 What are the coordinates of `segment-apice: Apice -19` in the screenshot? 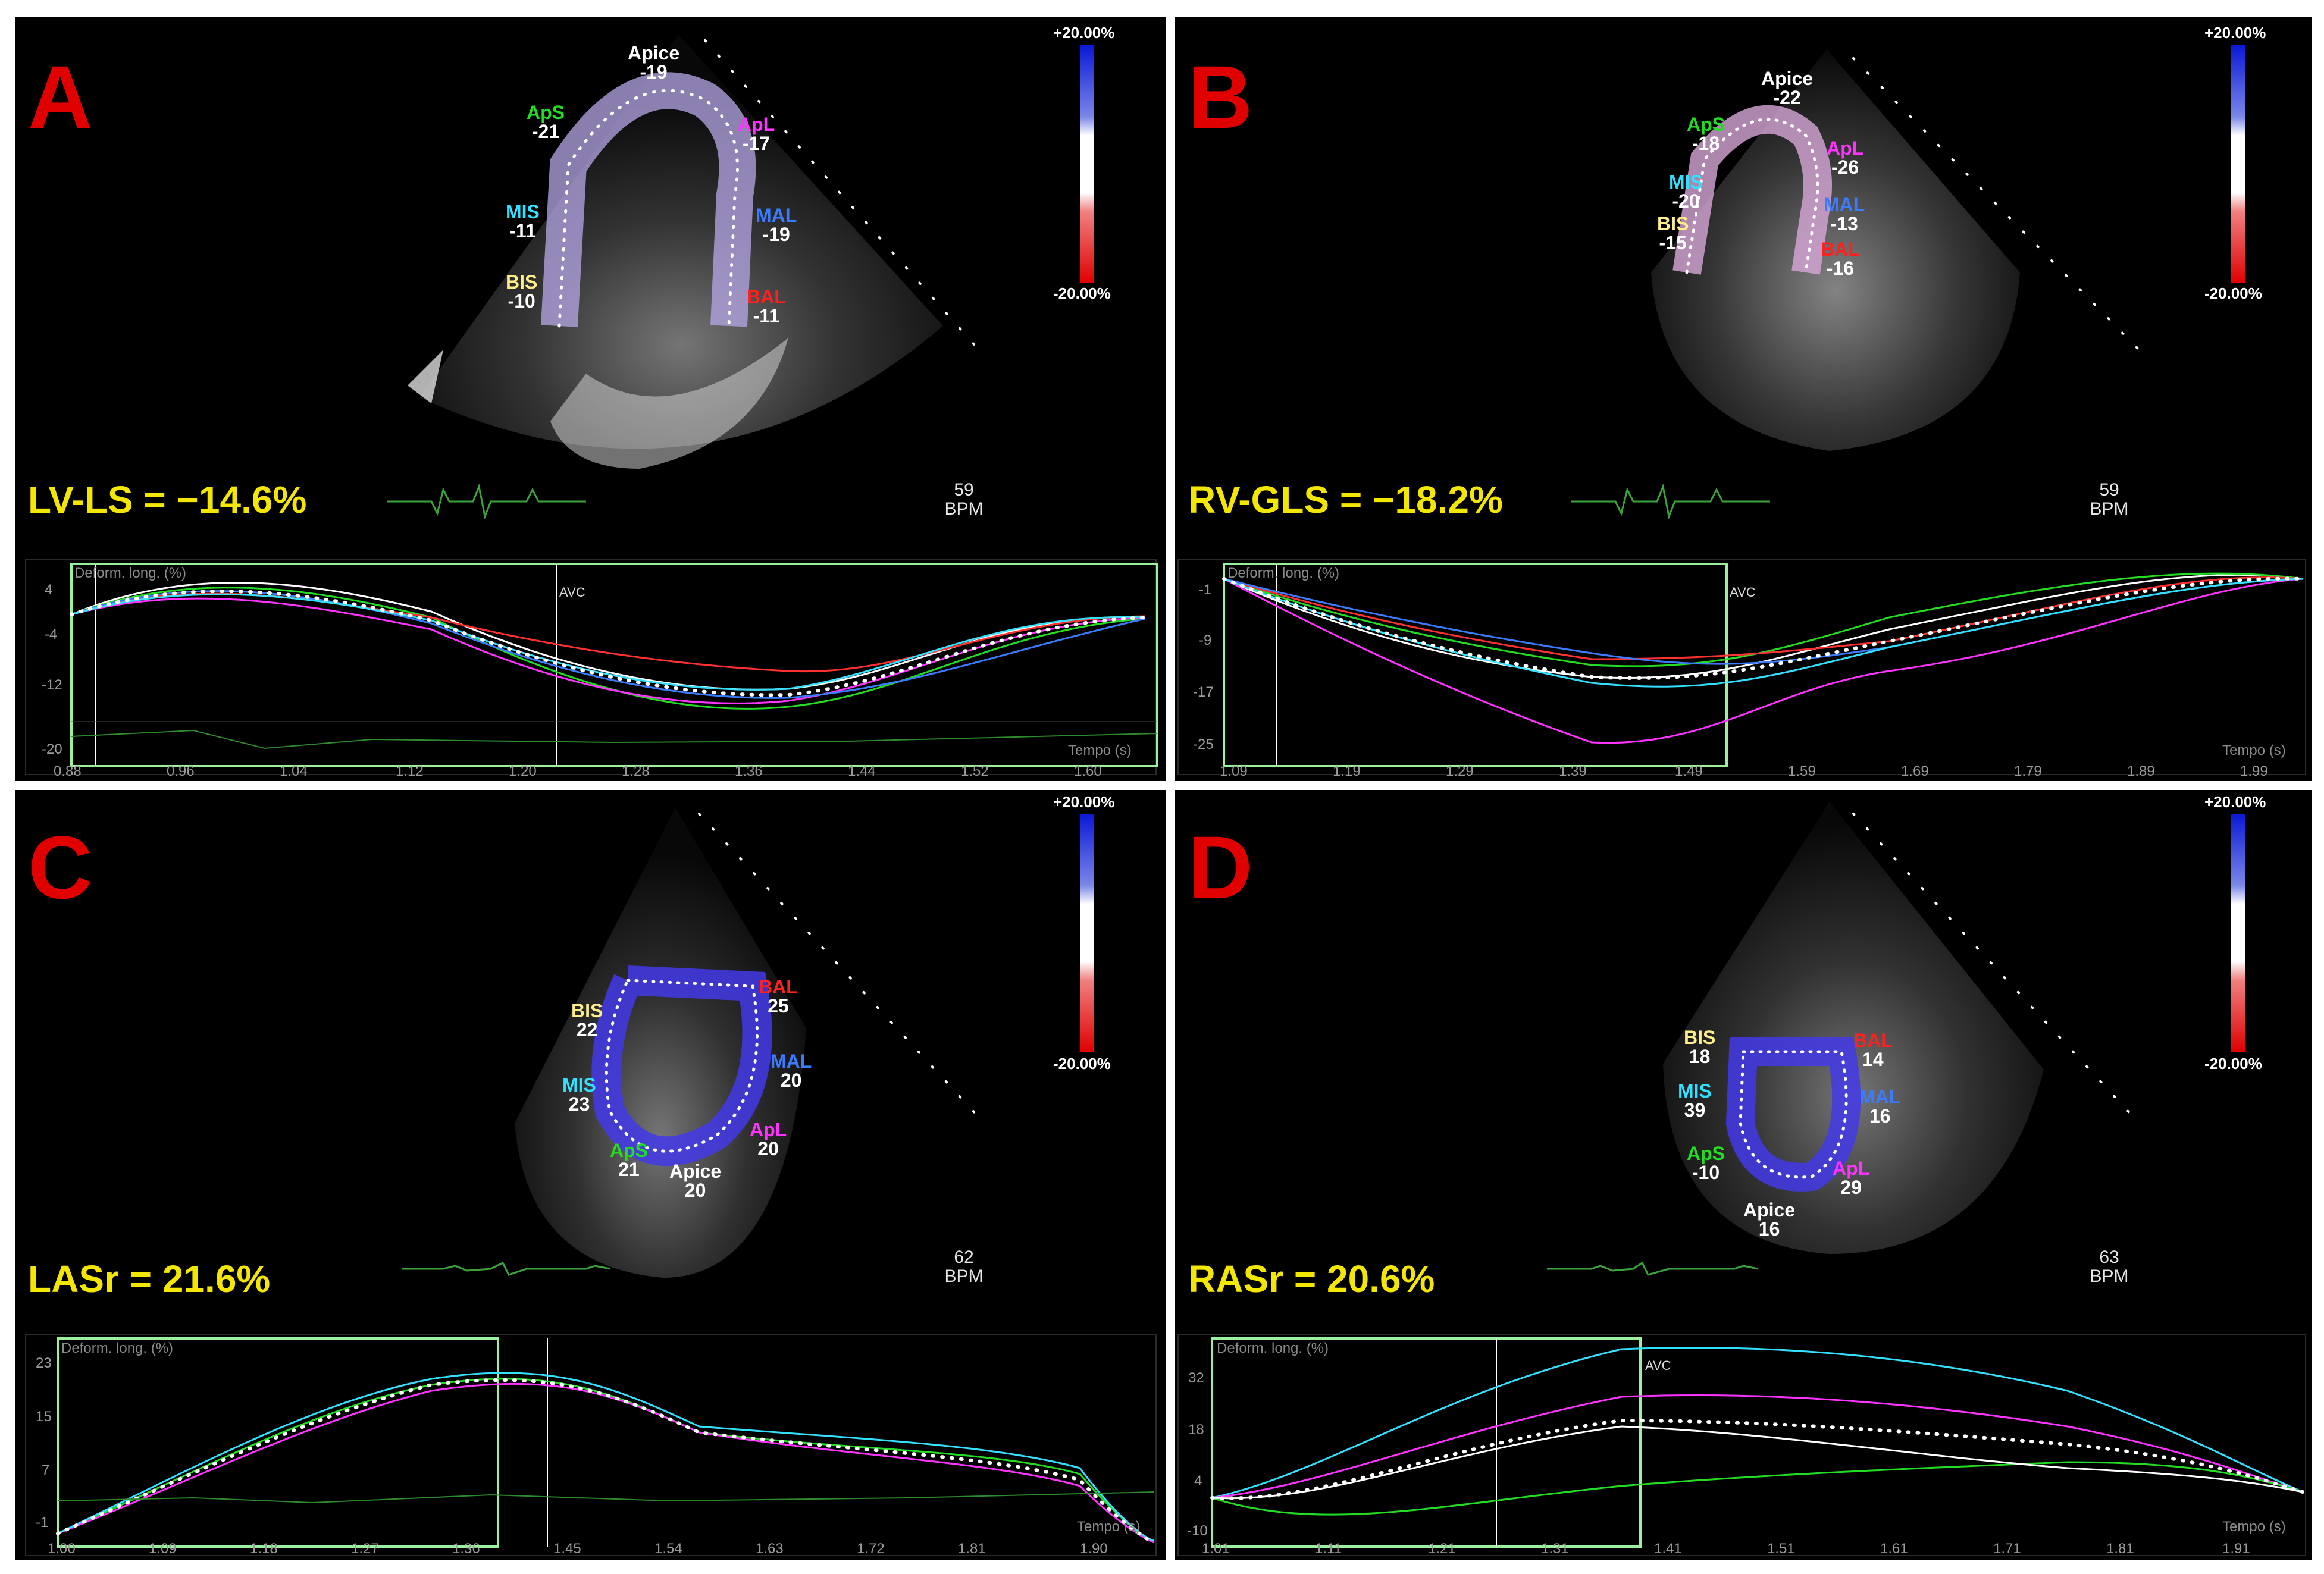 It's located at (654, 62).